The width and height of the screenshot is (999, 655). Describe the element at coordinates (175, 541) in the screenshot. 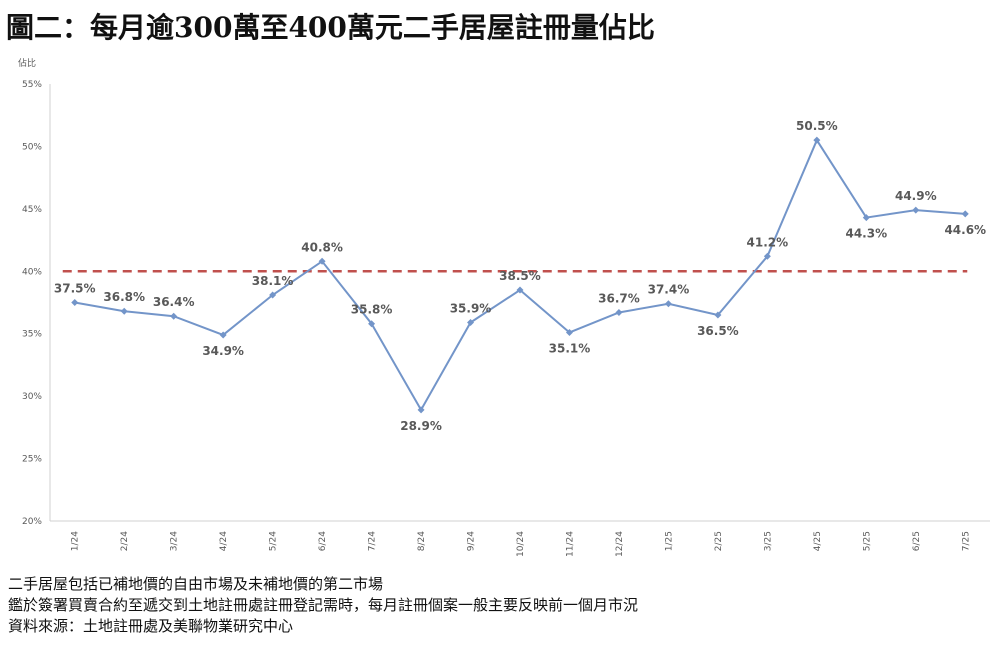

I see `x-tick-label: 3/24` at that location.